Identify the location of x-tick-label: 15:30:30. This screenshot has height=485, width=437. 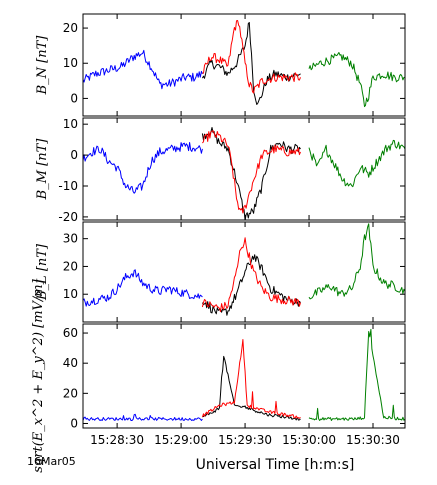
(373, 440).